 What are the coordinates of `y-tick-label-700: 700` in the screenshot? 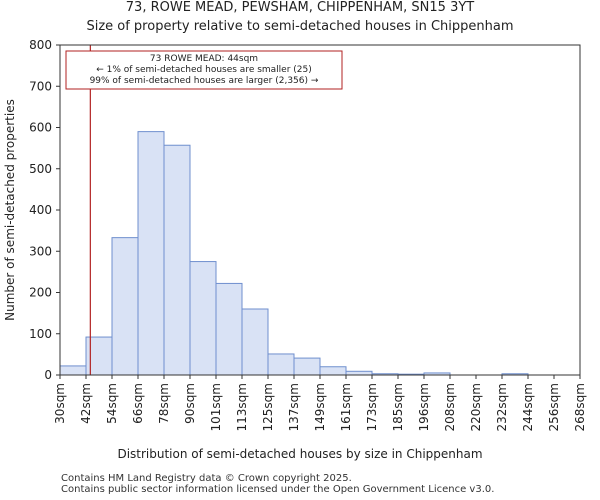 It's located at (40, 86).